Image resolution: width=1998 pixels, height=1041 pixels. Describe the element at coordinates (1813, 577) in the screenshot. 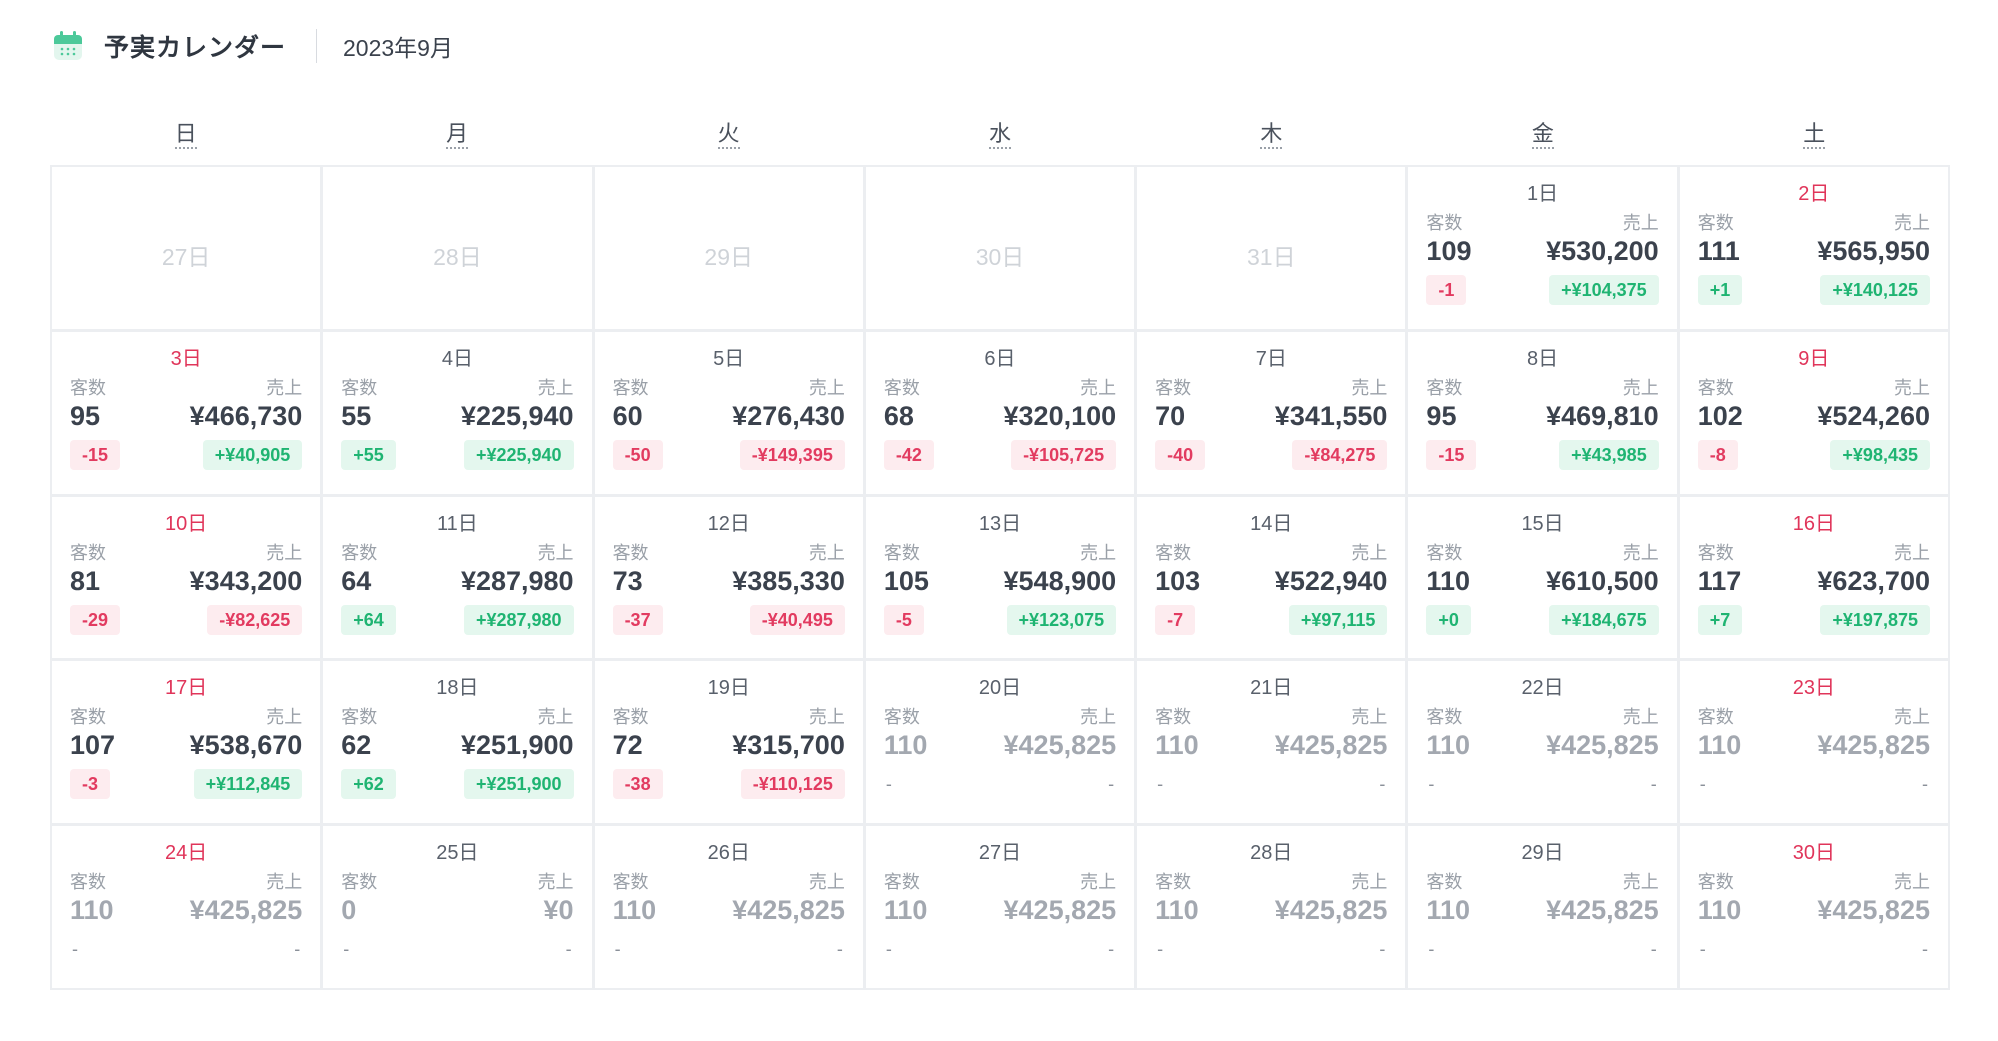

I see `calendar-day-cell: 16日 客数 売上 117 ¥623,700 +7 +¥197,875` at that location.